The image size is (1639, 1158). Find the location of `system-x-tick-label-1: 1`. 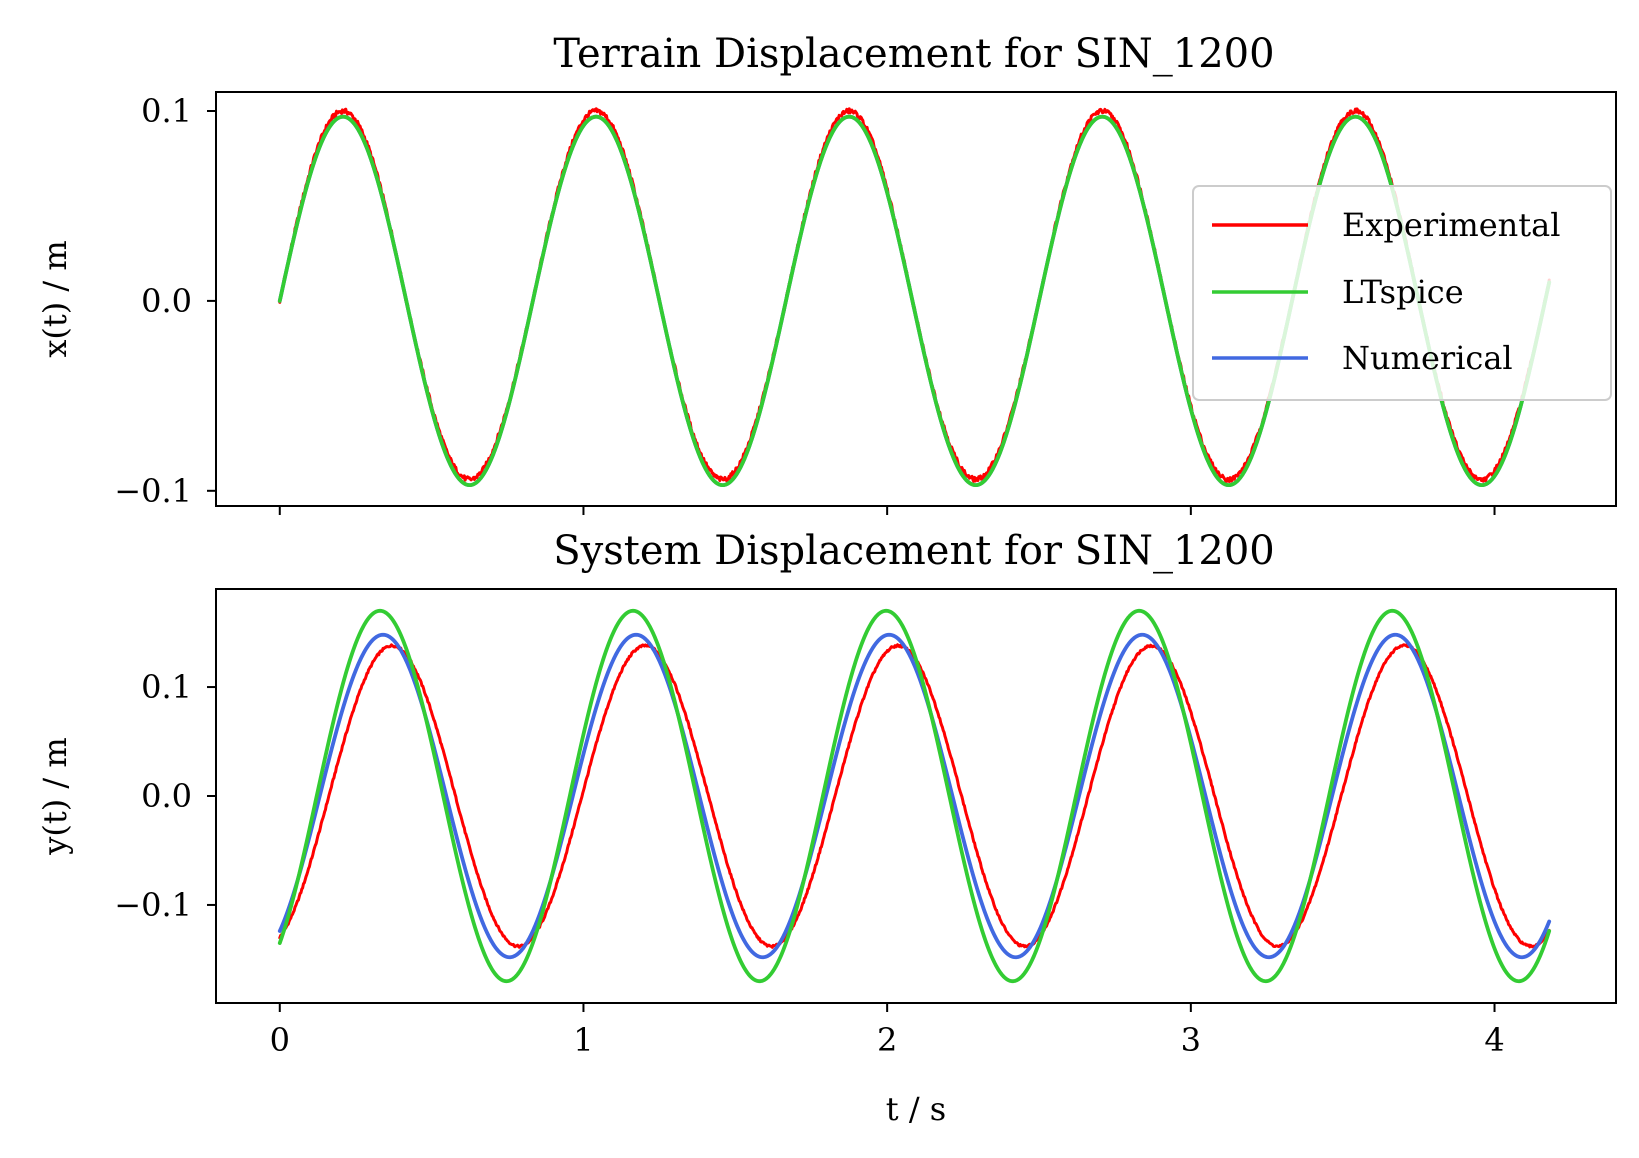

system-x-tick-label-1: 1 is located at coordinates (583, 1040).